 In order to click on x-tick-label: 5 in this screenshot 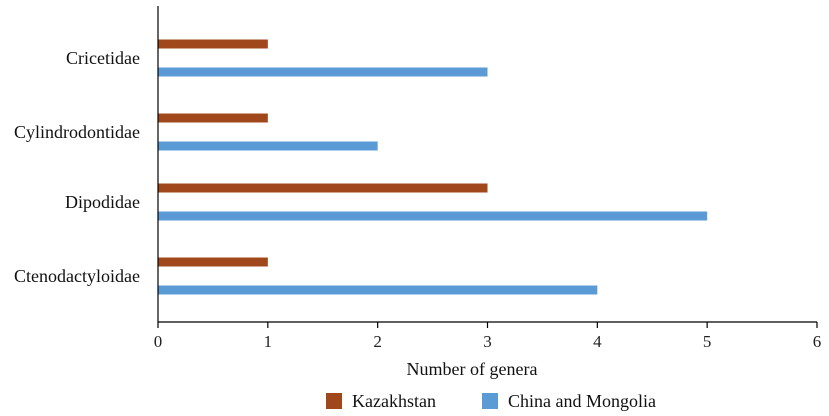, I will do `click(707, 341)`.